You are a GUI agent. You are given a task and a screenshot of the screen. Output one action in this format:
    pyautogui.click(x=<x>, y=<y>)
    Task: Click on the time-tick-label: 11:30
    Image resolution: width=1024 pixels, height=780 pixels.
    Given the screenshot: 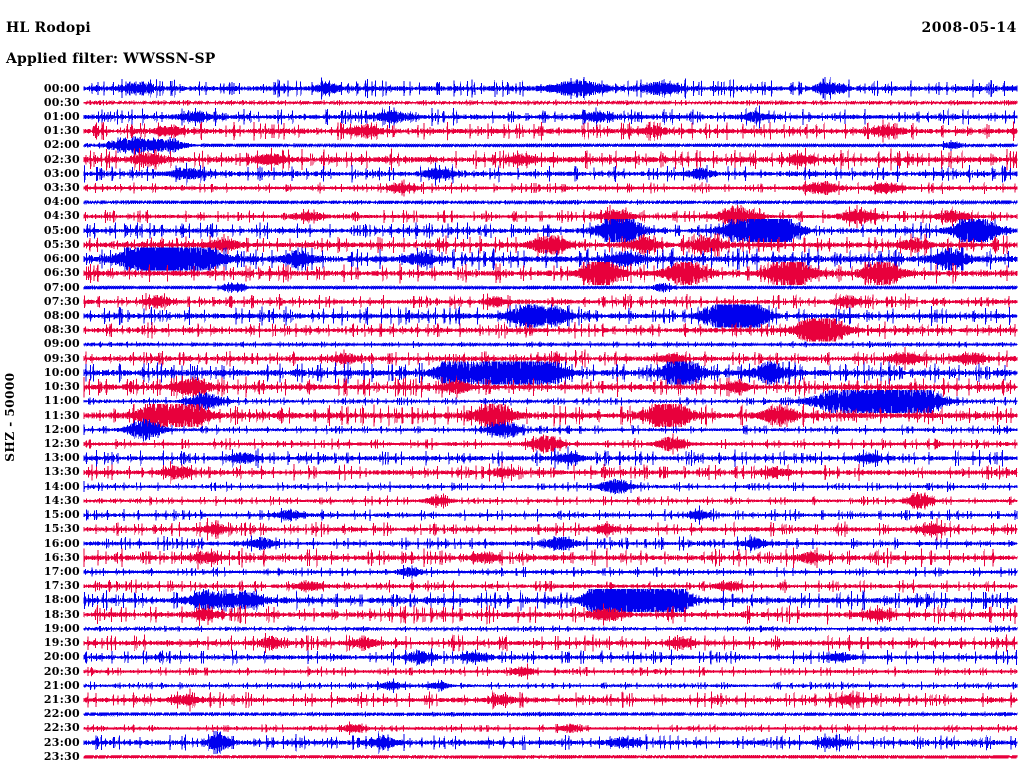 What is the action you would take?
    pyautogui.click(x=61, y=415)
    